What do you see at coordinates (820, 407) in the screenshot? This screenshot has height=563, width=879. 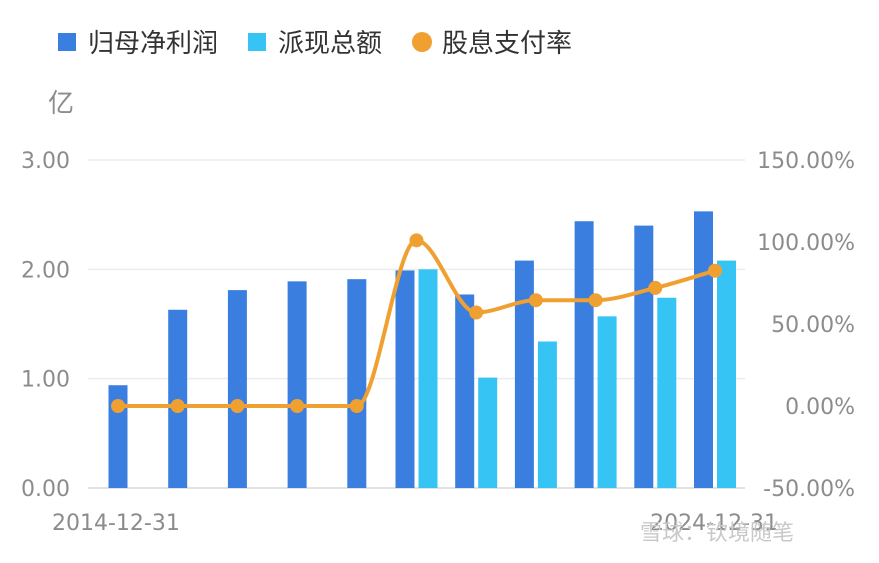 I see `right-axis-tick-label: 0.00%` at bounding box center [820, 407].